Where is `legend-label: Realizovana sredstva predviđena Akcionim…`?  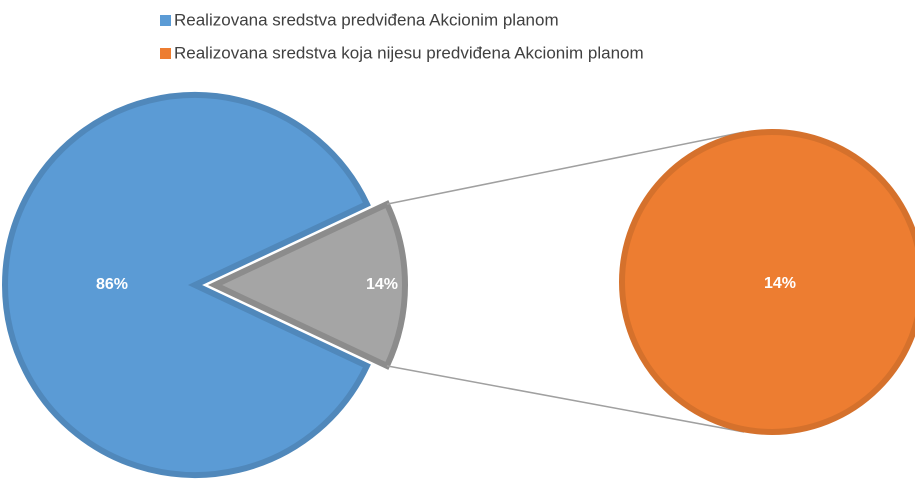
legend-label: Realizovana sredstva predviđena Akcionim… is located at coordinates (366, 19).